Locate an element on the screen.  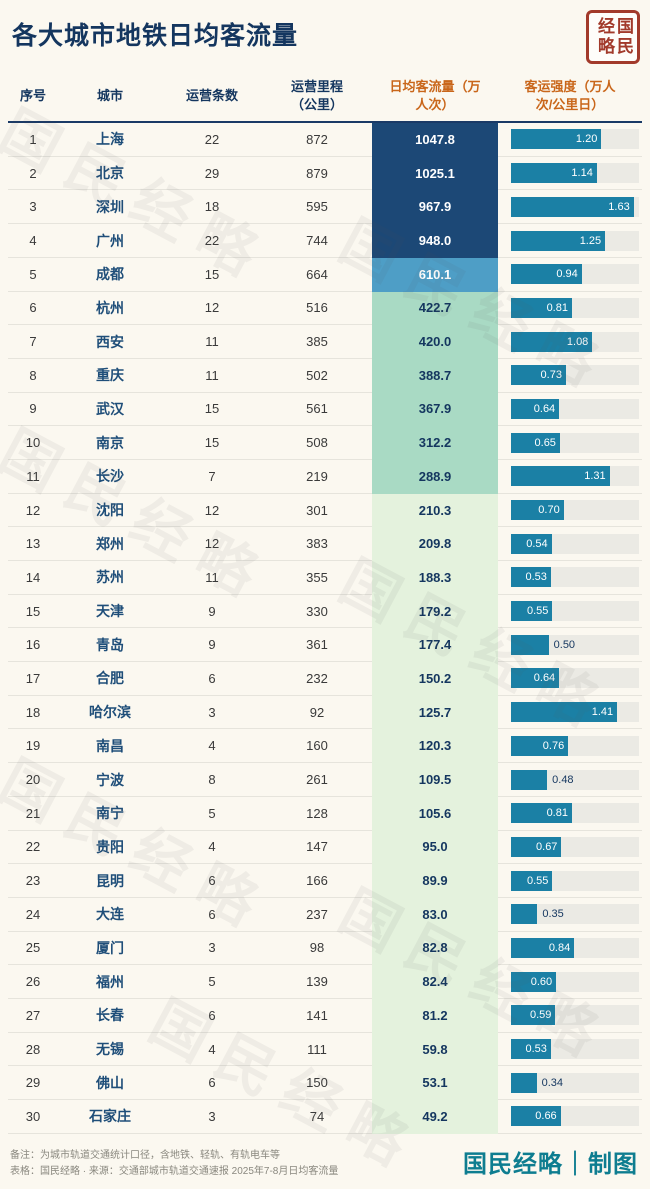
lines-count: 18 is located at coordinates (212, 207).